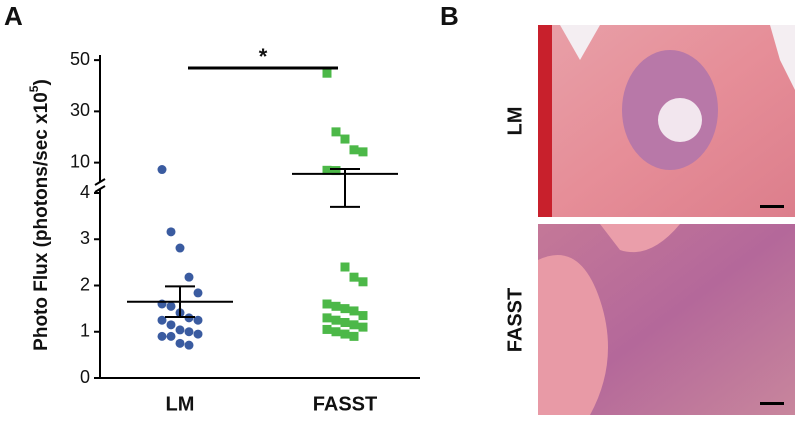 The image size is (800, 427). Describe the element at coordinates (85, 238) in the screenshot. I see `y-tick-label: 3` at that location.